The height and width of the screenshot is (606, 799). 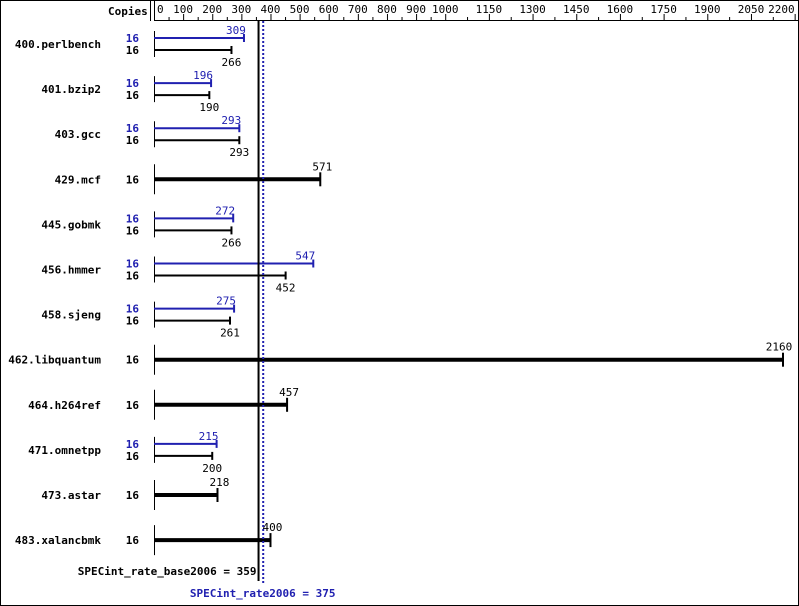 What do you see at coordinates (71, 270) in the screenshot?
I see `benchmark-label: 456.hmmer` at bounding box center [71, 270].